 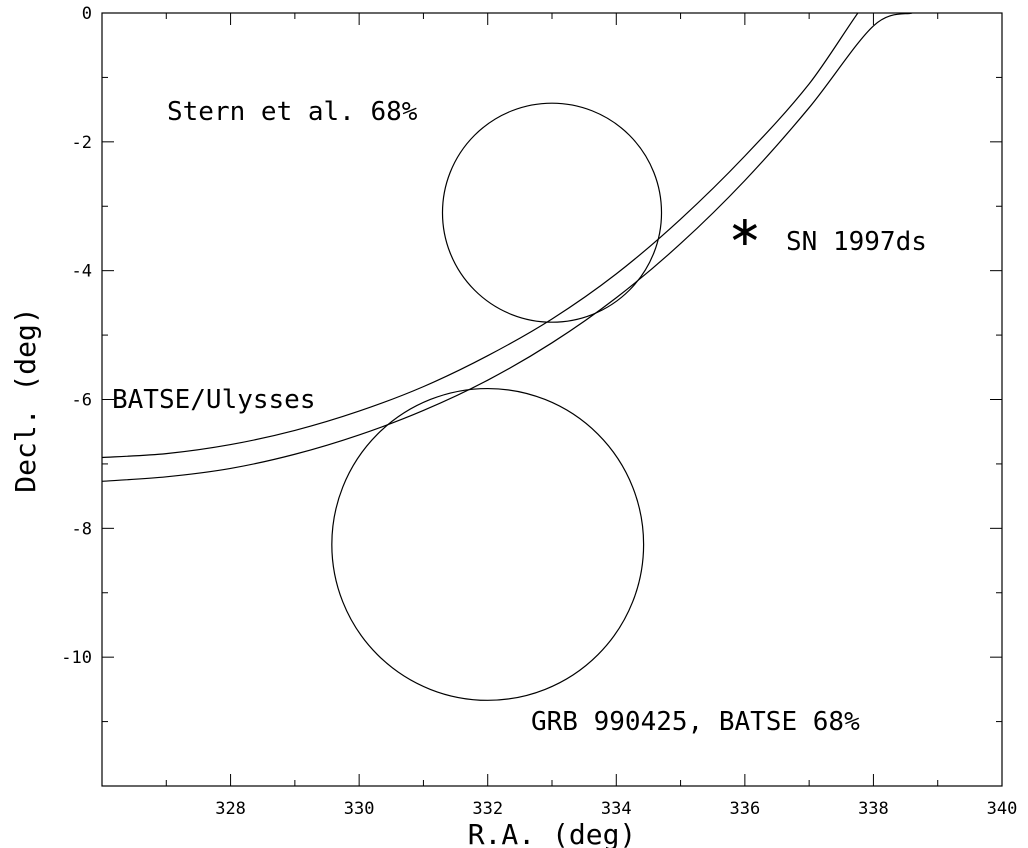 I want to click on grb-label: GRB 990425, BATSE 68%, so click(x=695, y=722).